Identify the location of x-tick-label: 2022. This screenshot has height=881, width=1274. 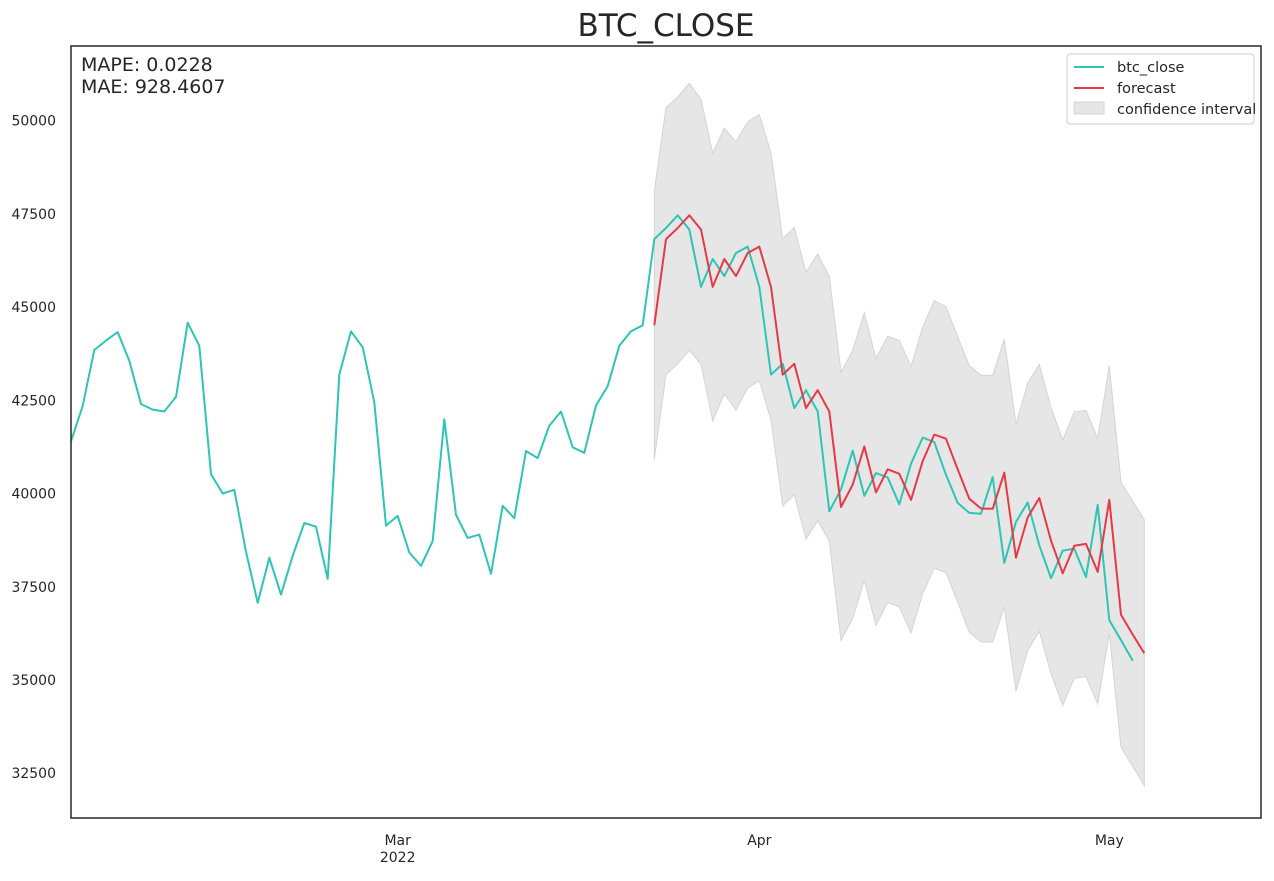
(398, 858).